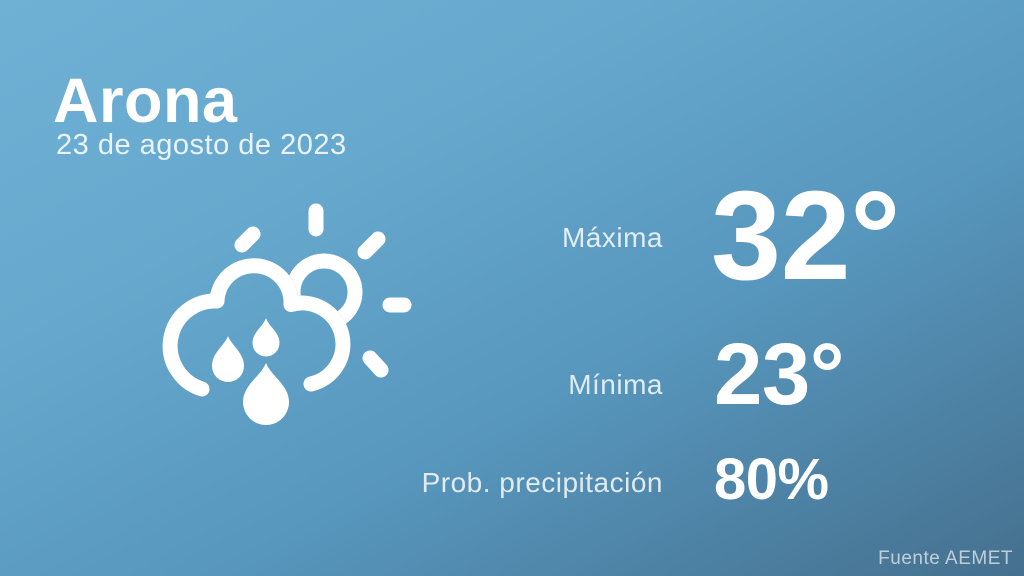 The width and height of the screenshot is (1024, 576). What do you see at coordinates (542, 482) in the screenshot?
I see `precipitation-probability-label: Prob. precipitación` at bounding box center [542, 482].